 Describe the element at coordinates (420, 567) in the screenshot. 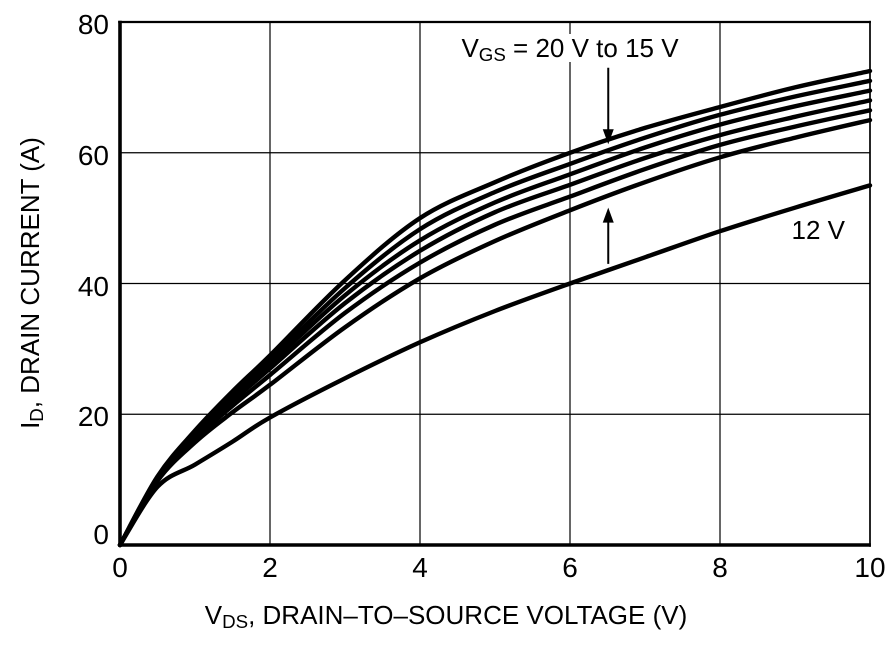

I see `x-tick-label: 4` at that location.